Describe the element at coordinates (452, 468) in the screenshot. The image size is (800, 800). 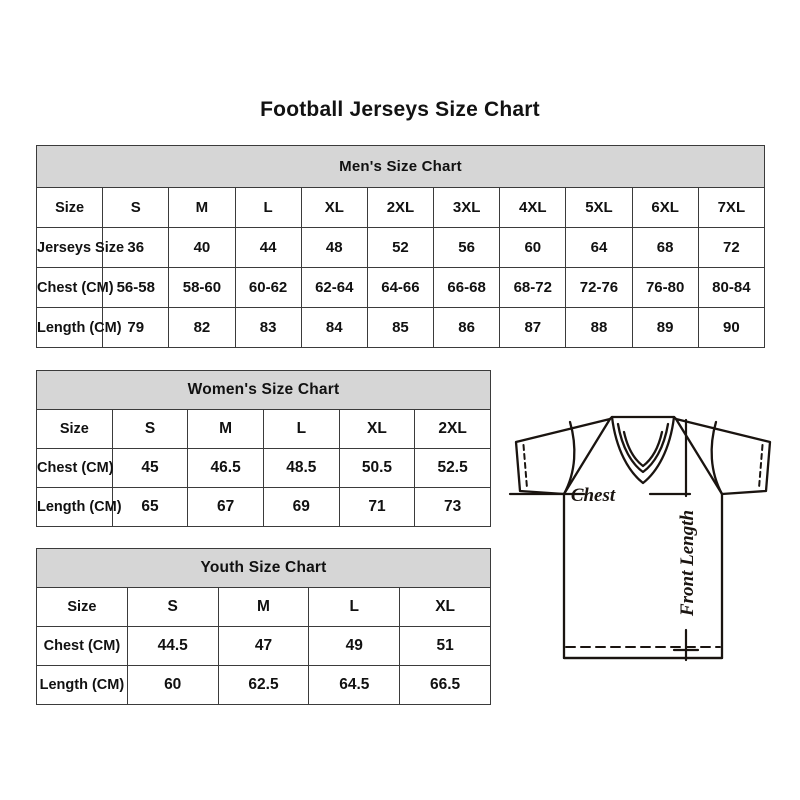
I see `cell: 52.5` at that location.